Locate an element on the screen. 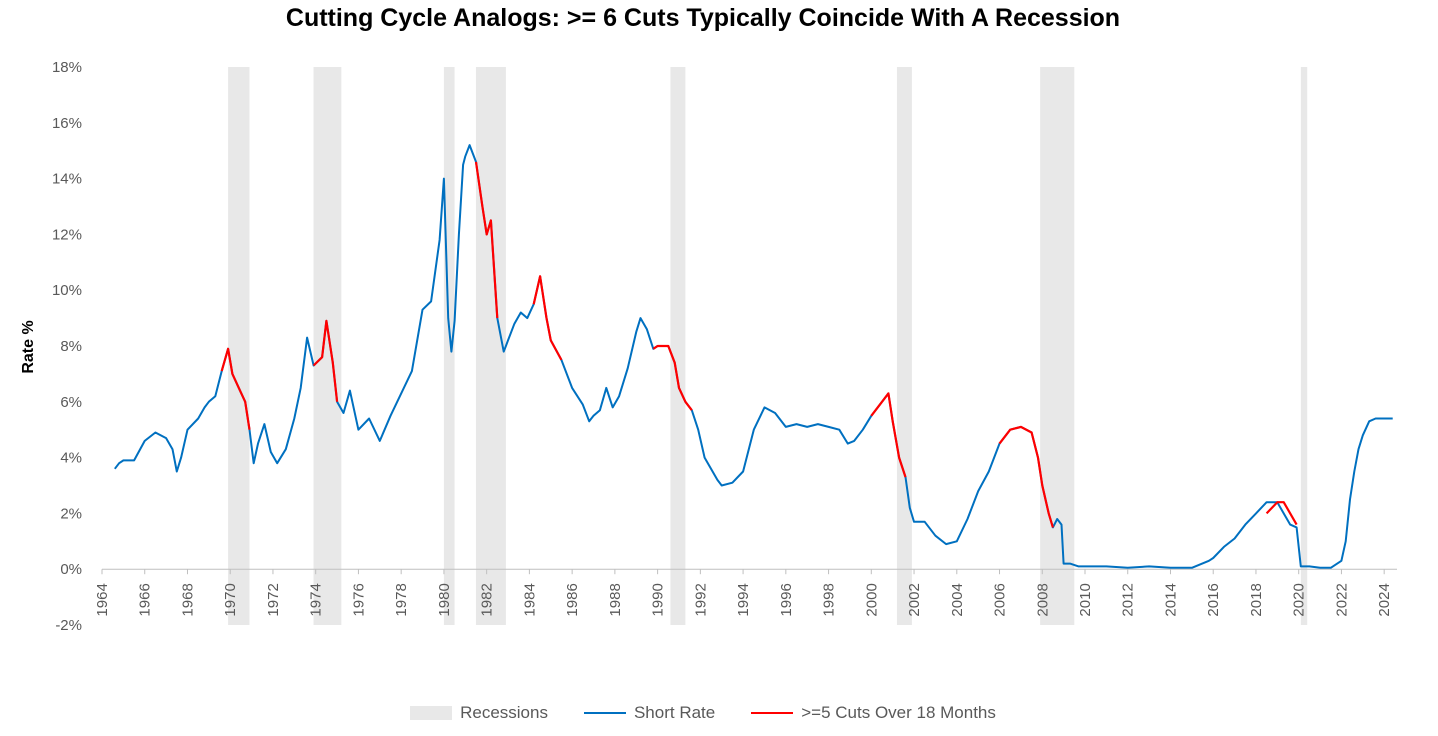  legend-swatch-recessions is located at coordinates (431, 713).